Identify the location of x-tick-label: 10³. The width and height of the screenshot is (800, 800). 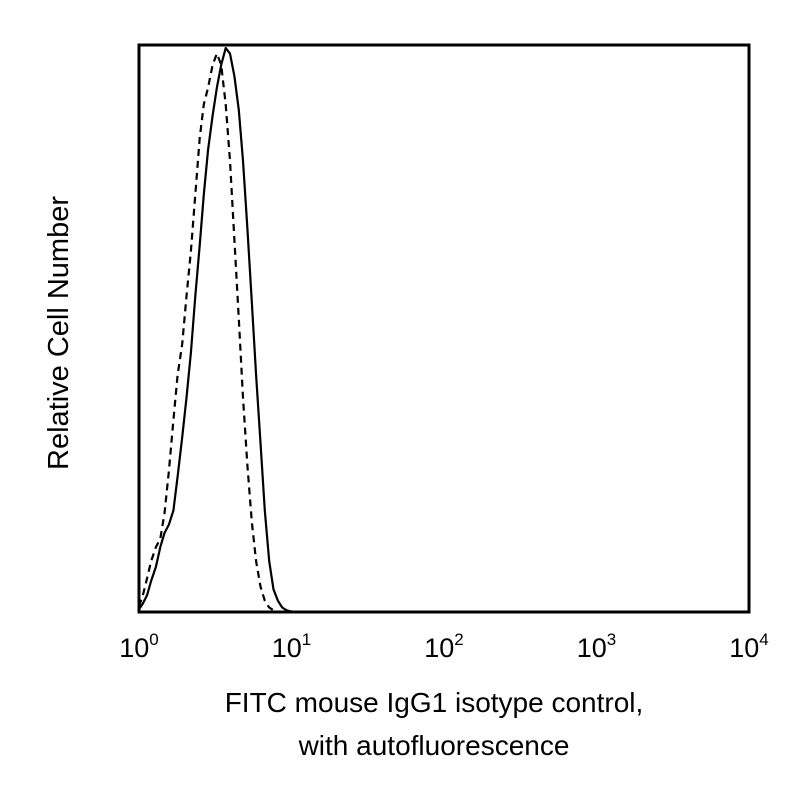
(597, 646).